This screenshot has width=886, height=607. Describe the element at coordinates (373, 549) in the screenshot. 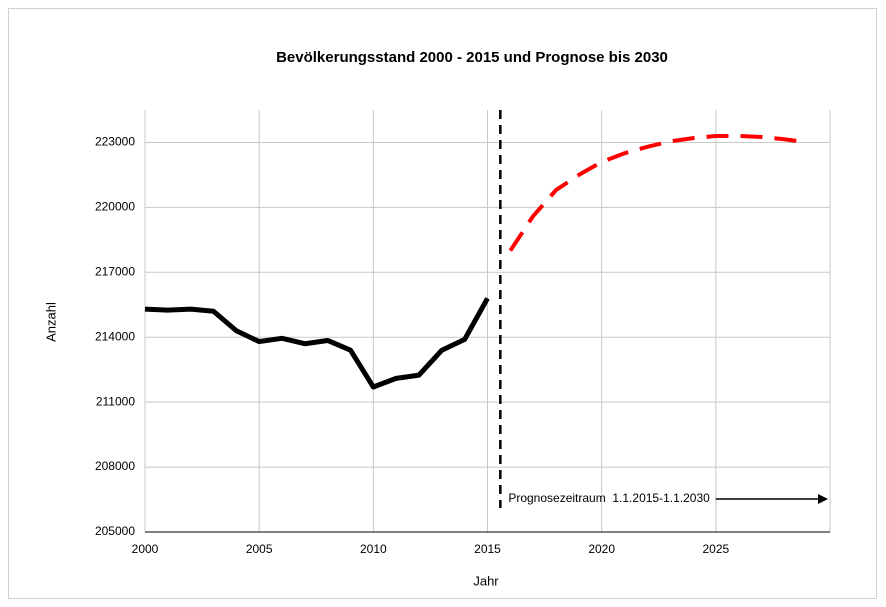

I see `x-tick-label: 2010` at that location.